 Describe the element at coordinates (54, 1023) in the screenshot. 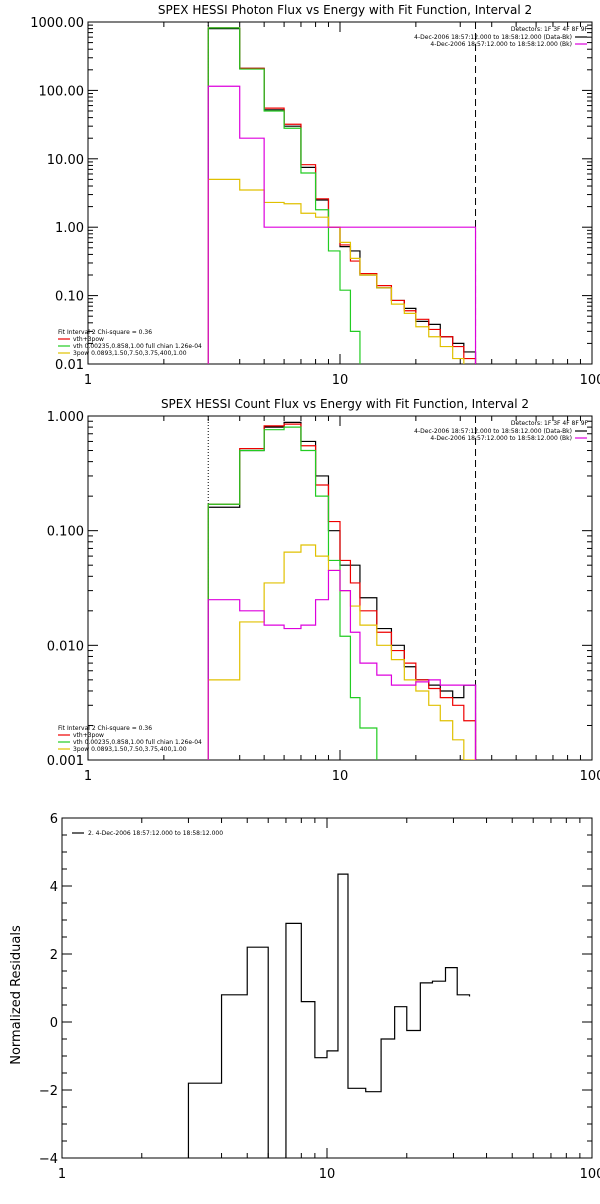

I see `y-tick-label: 0` at that location.